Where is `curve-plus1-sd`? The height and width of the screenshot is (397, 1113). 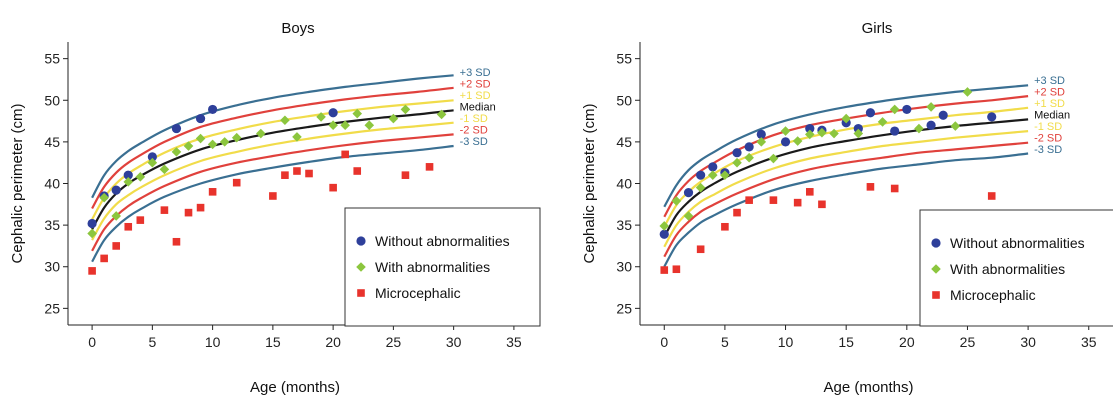
curve-plus1-sd is located at coordinates (272, 159).